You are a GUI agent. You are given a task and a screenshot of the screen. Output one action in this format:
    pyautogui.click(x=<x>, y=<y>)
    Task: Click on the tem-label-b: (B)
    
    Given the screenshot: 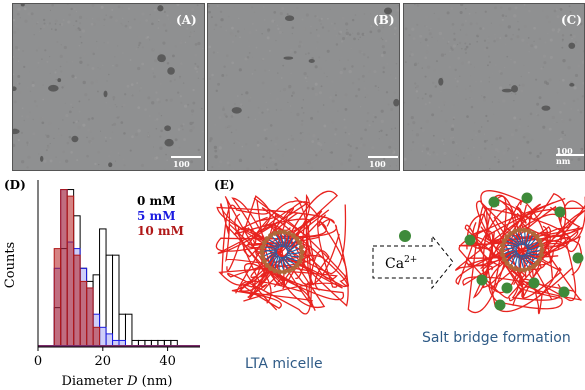 What is the action you would take?
    pyautogui.click(x=384, y=20)
    